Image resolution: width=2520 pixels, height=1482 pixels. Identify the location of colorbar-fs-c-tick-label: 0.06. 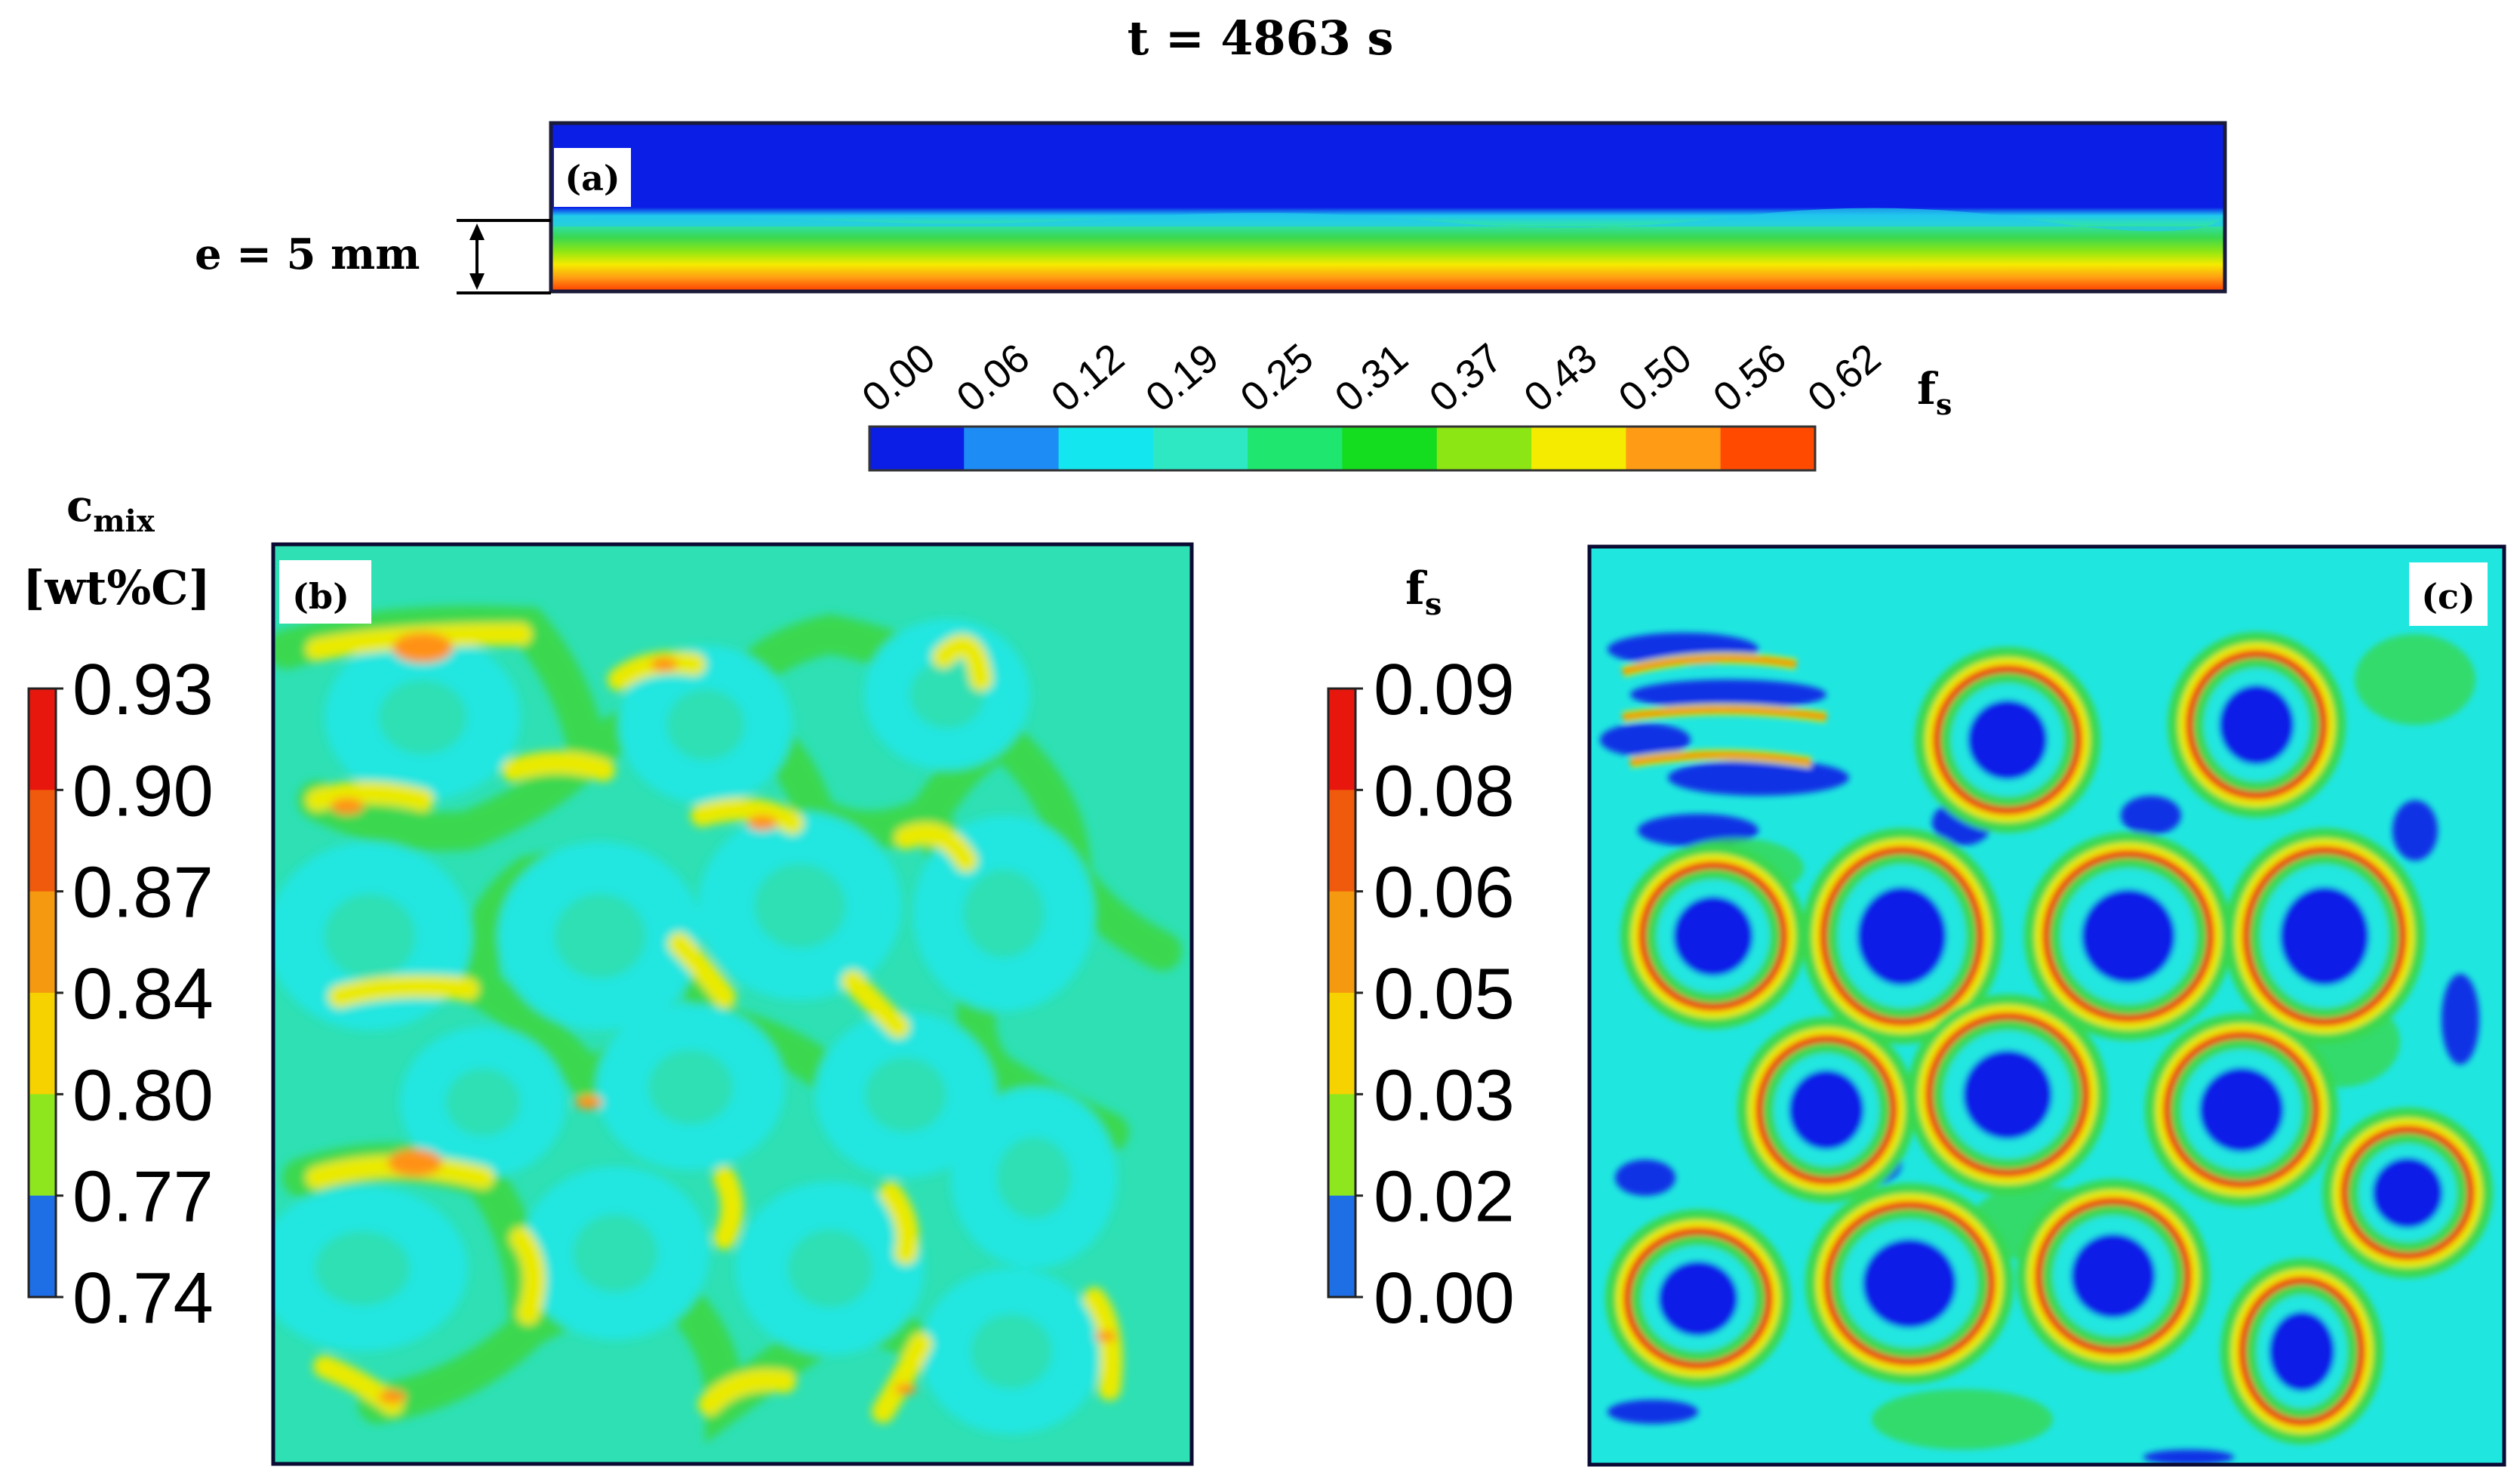
(1444, 892).